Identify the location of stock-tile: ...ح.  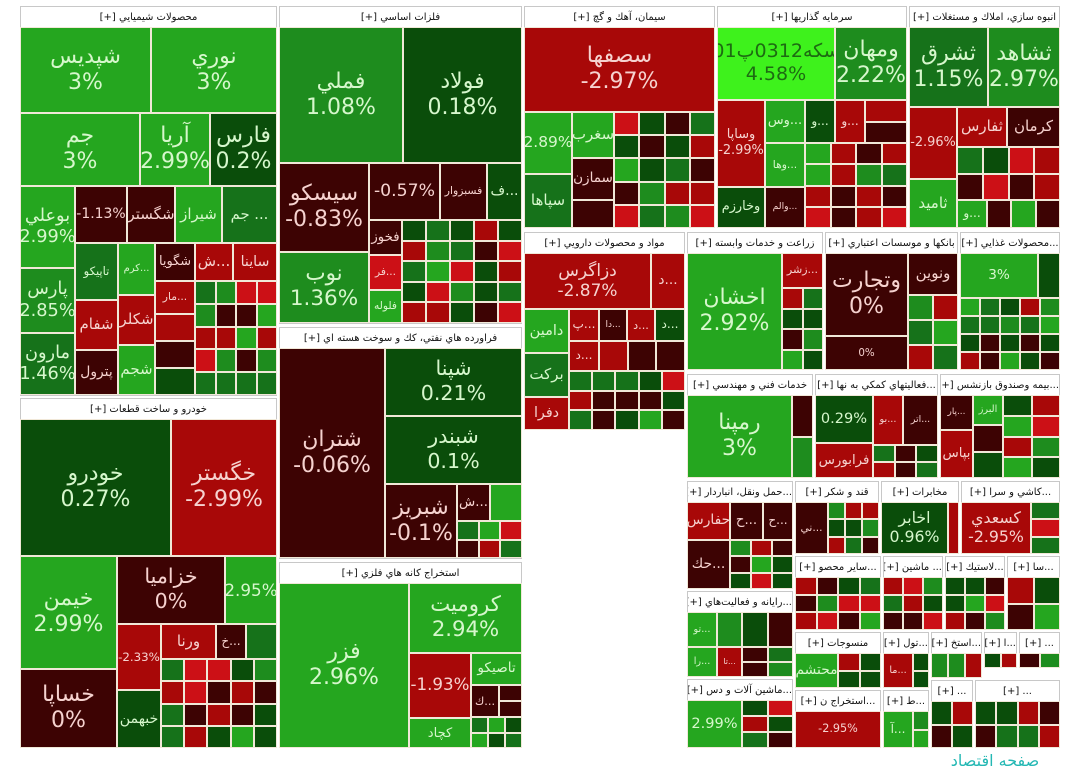
(746, 521).